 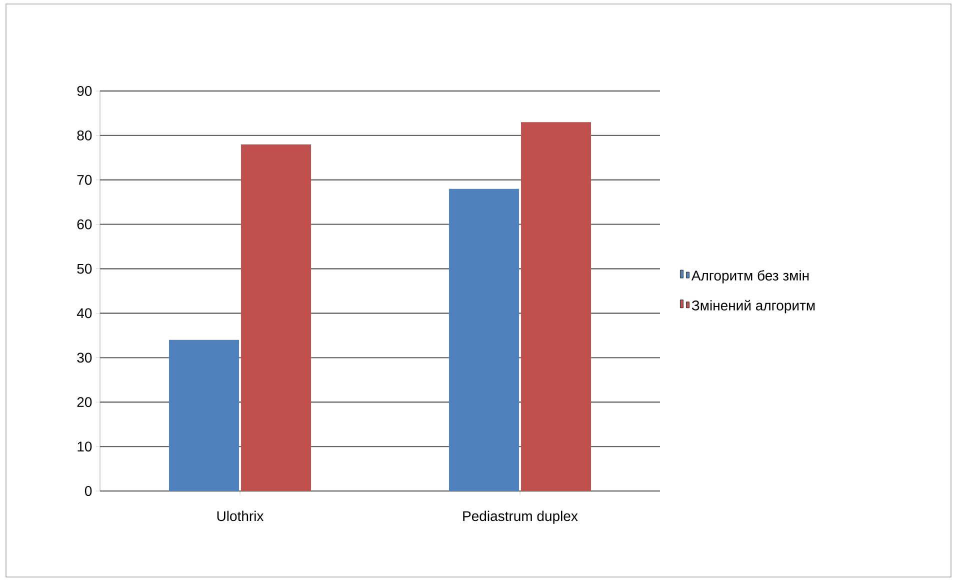 What do you see at coordinates (84, 313) in the screenshot?
I see `y-tick-label: 40` at bounding box center [84, 313].